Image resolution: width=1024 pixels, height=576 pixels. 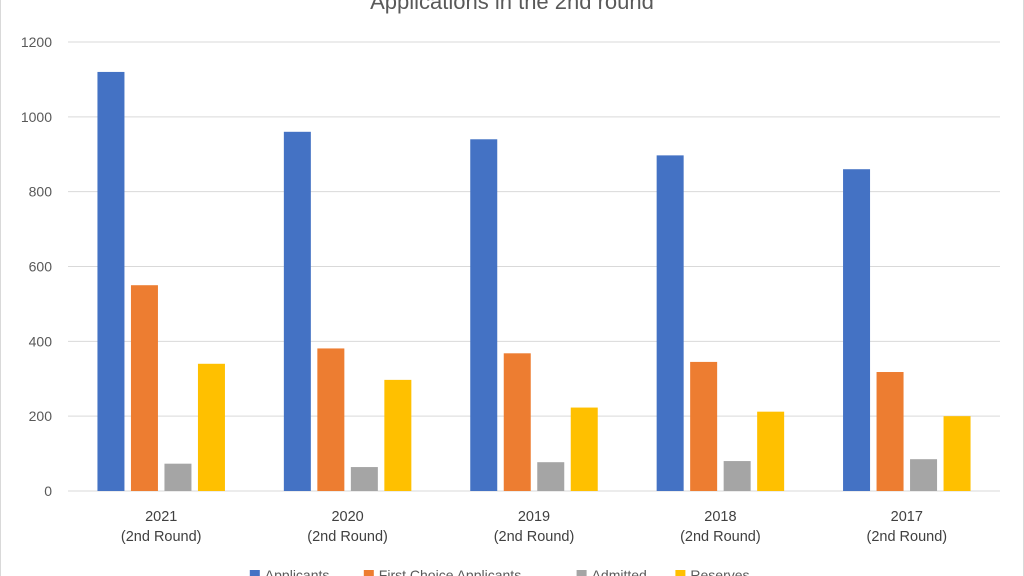 What do you see at coordinates (450, 571) in the screenshot?
I see `legend-label: First Choice Applicants` at bounding box center [450, 571].